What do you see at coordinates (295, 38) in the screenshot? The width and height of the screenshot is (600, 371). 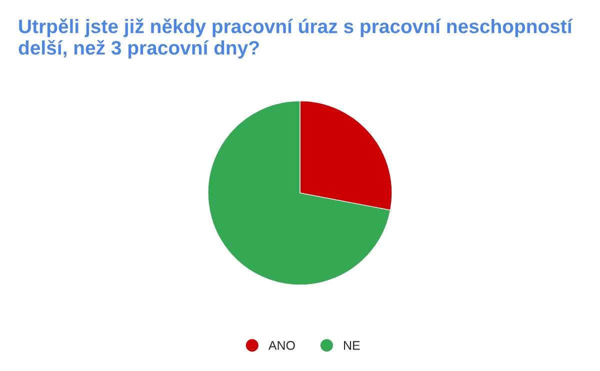 I see `chart-title: Utrpěli jste již někdy pracovní úraz s pracovní neschopností delší, než 3 pracovní dny?` at bounding box center [295, 38].